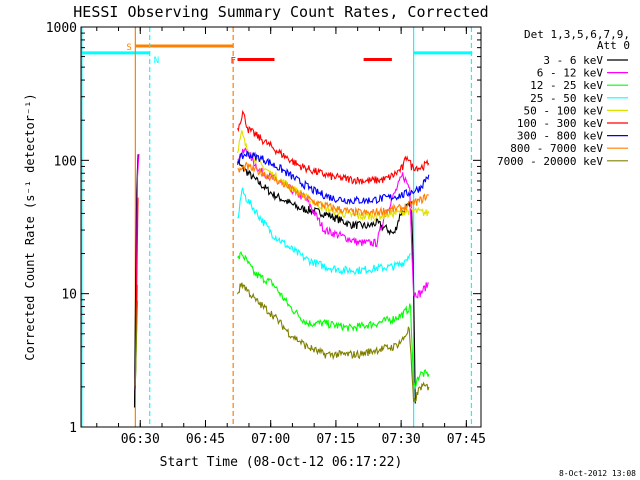 This screenshot has height=480, width=640. I want to click on flag-label-n: N, so click(156, 61).